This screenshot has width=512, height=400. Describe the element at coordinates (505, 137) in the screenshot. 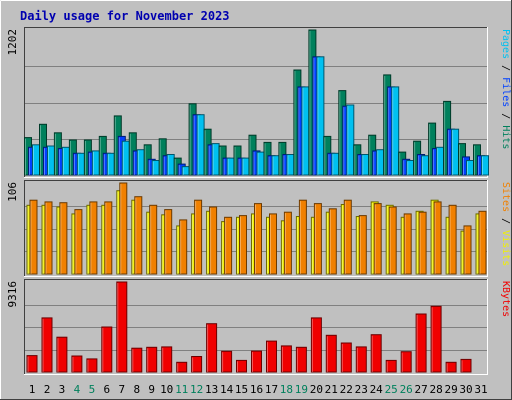

I see `axis-label-part: Hits` at that location.